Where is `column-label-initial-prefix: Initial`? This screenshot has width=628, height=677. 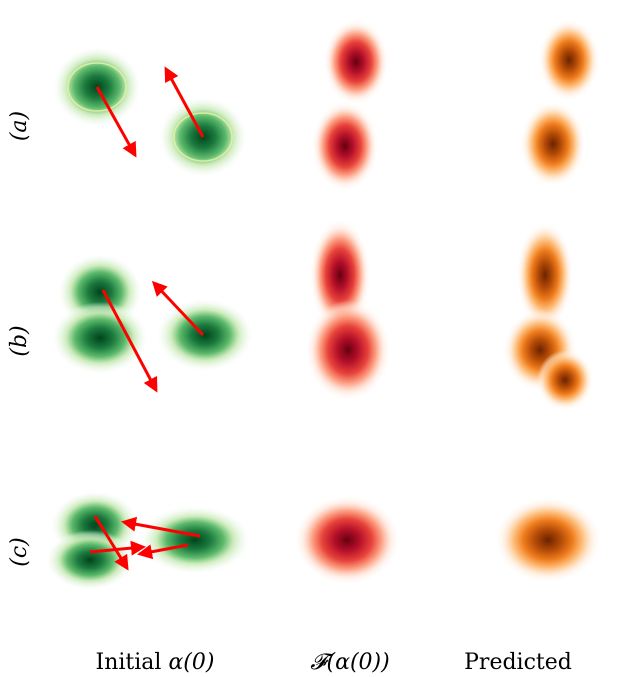
column-label-initial-prefix: Initial is located at coordinates (132, 662).